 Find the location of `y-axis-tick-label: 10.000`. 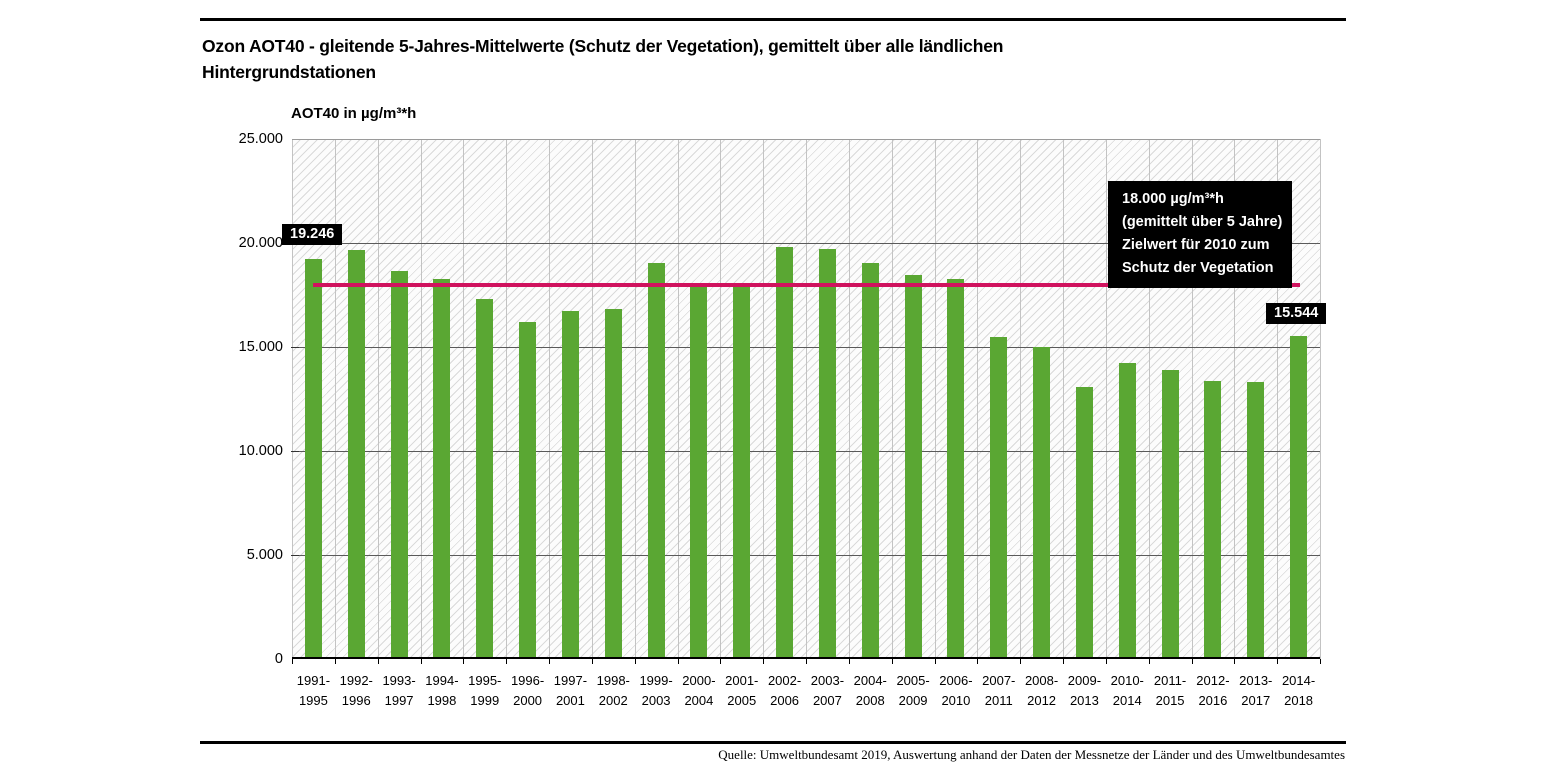

y-axis-tick-label: 10.000 is located at coordinates (260, 451).